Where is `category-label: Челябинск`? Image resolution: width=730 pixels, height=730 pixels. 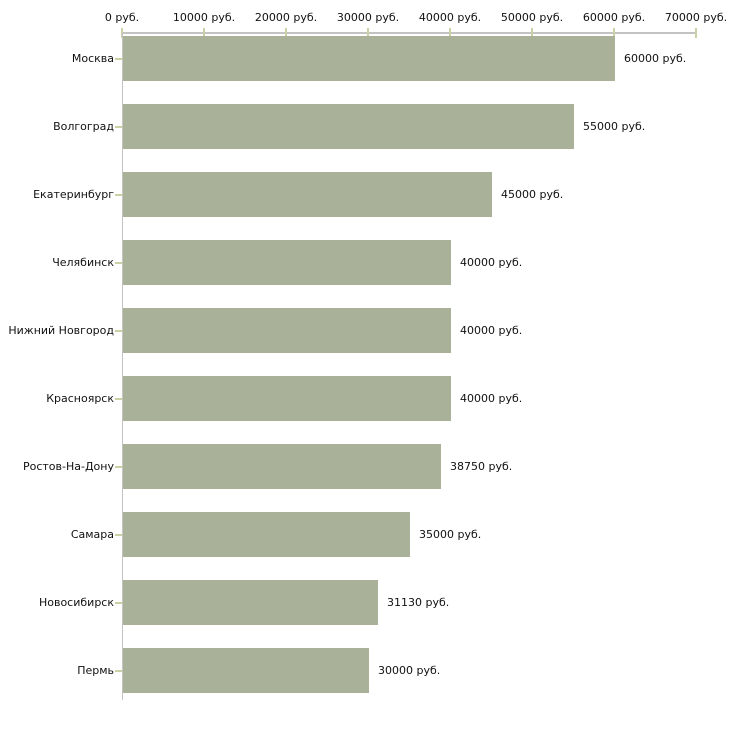 category-label: Челябинск is located at coordinates (83, 262).